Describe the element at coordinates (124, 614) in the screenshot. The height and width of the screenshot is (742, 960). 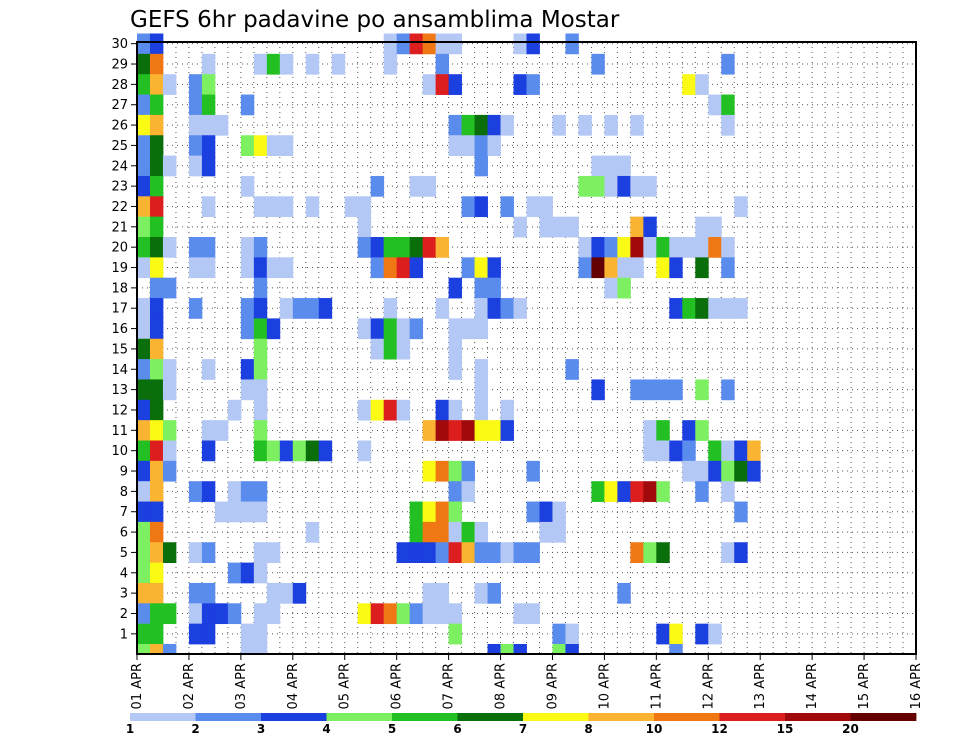
I see `y-tick-label: 2` at that location.